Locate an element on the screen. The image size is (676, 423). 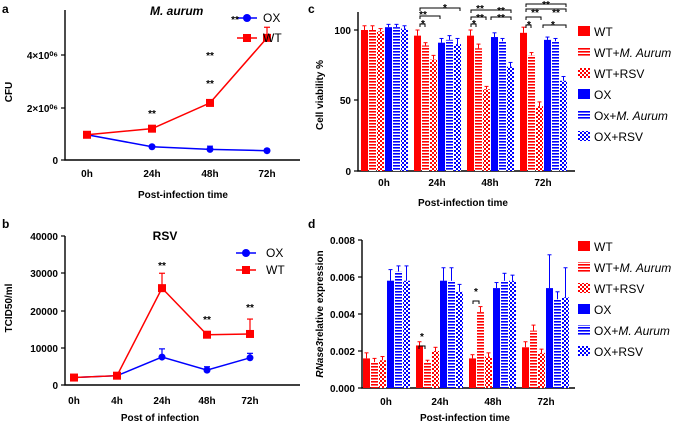
panel-d-label: d is located at coordinates (311, 224).